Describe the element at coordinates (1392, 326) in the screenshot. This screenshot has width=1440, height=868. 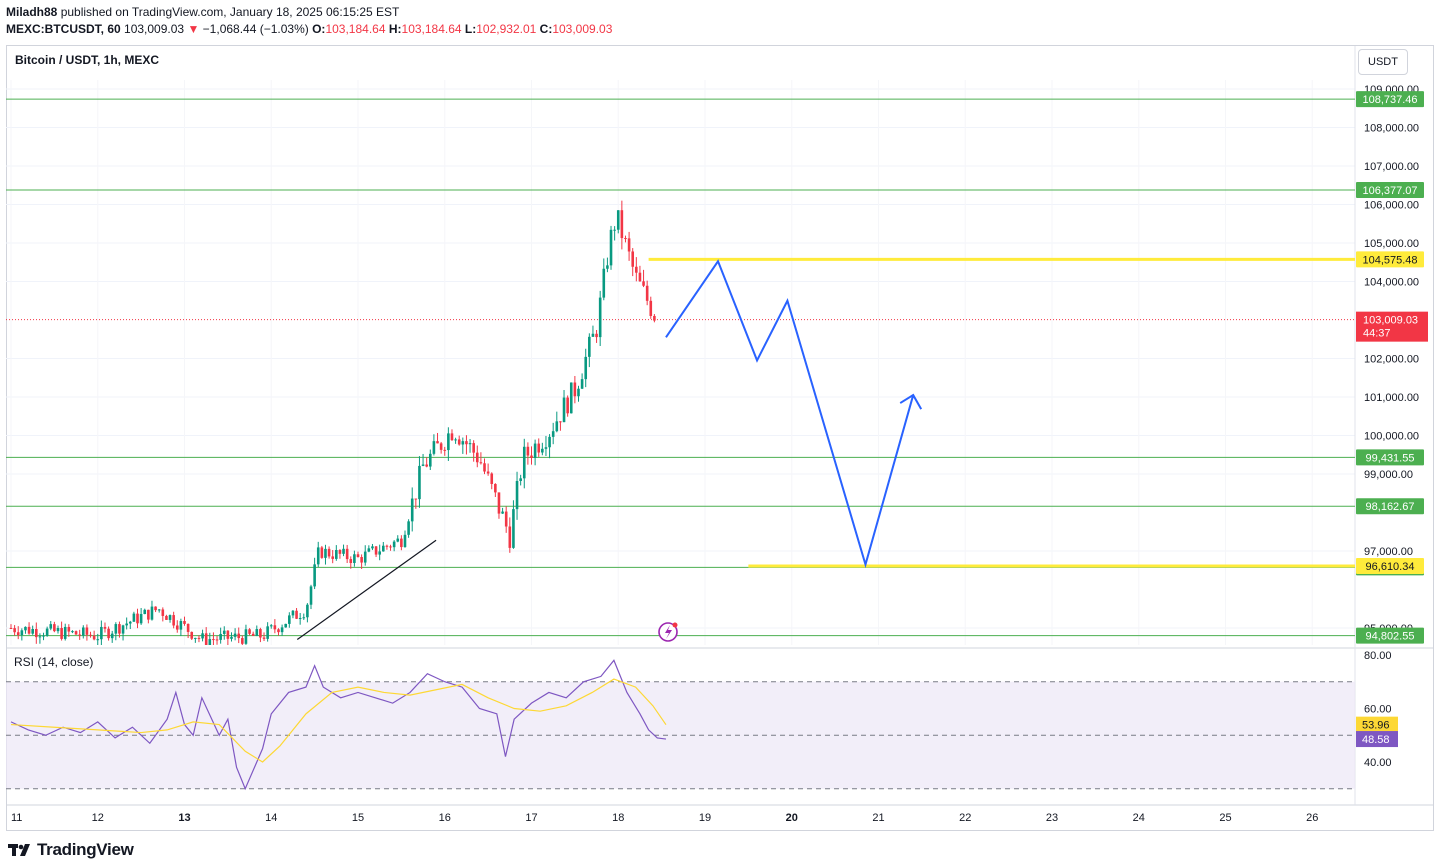
I see `last-price-box` at that location.